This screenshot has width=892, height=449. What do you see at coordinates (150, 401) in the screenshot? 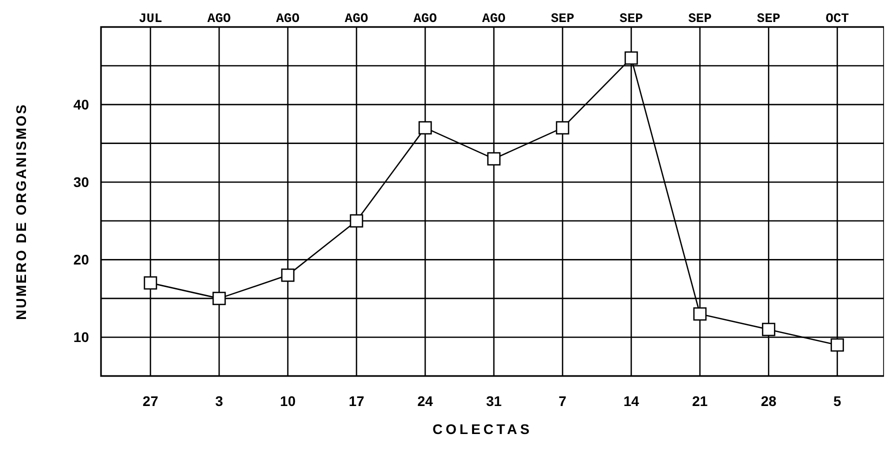
I see `x-tick-label: 27` at bounding box center [150, 401].